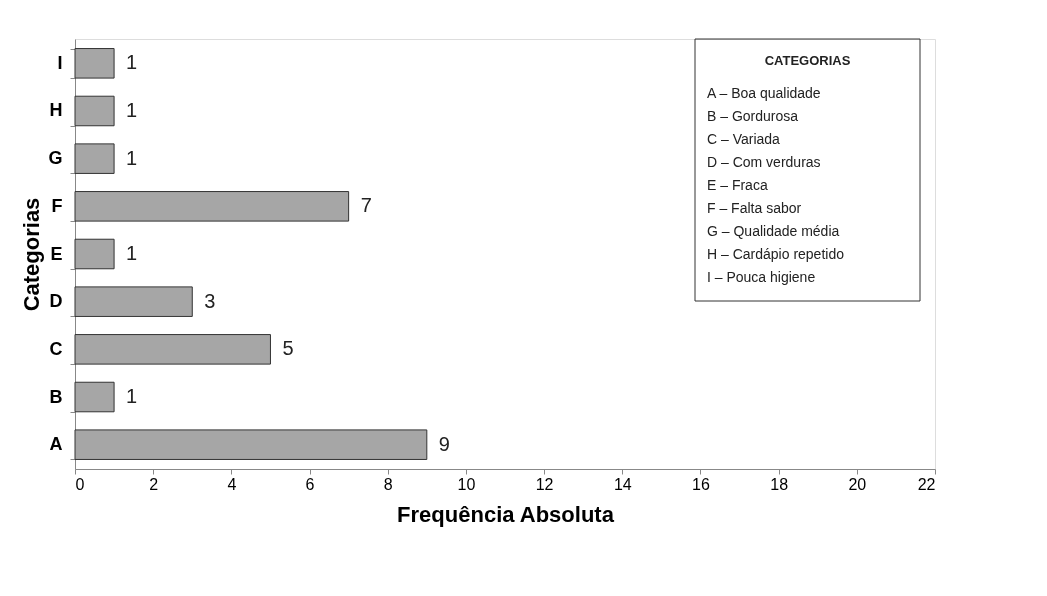  Describe the element at coordinates (466, 484) in the screenshot. I see `x-tick-label: 10` at that location.